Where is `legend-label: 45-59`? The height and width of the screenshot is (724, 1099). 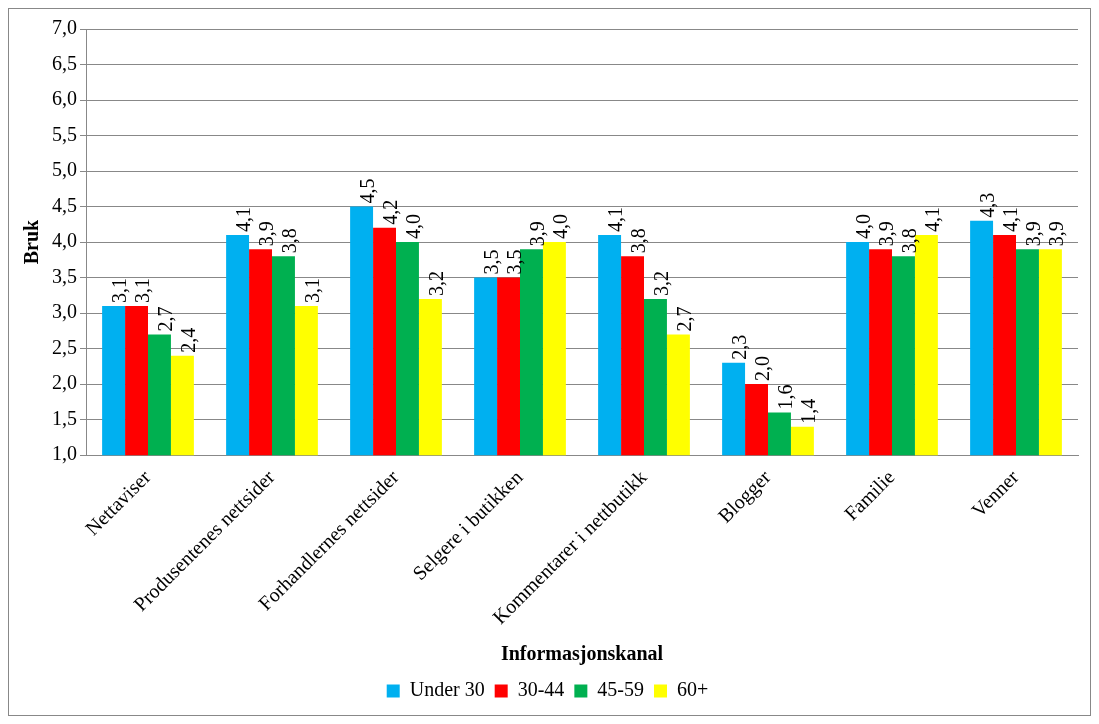 legend-label: 45-59 is located at coordinates (621, 689).